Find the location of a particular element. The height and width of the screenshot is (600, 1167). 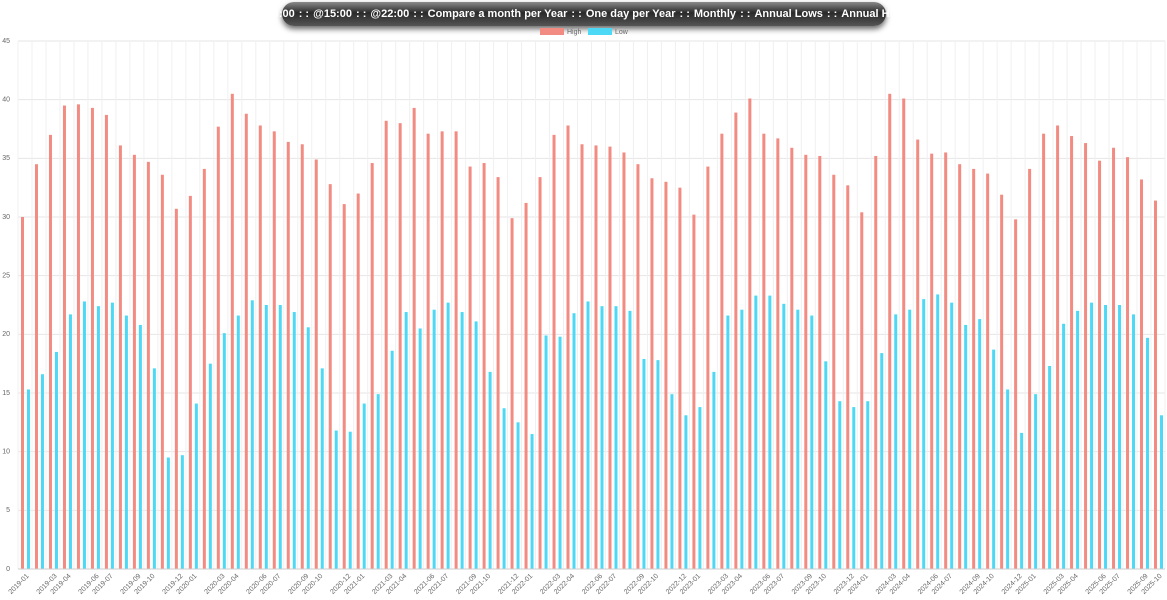

y-tick-label: 0 is located at coordinates (8, 569).